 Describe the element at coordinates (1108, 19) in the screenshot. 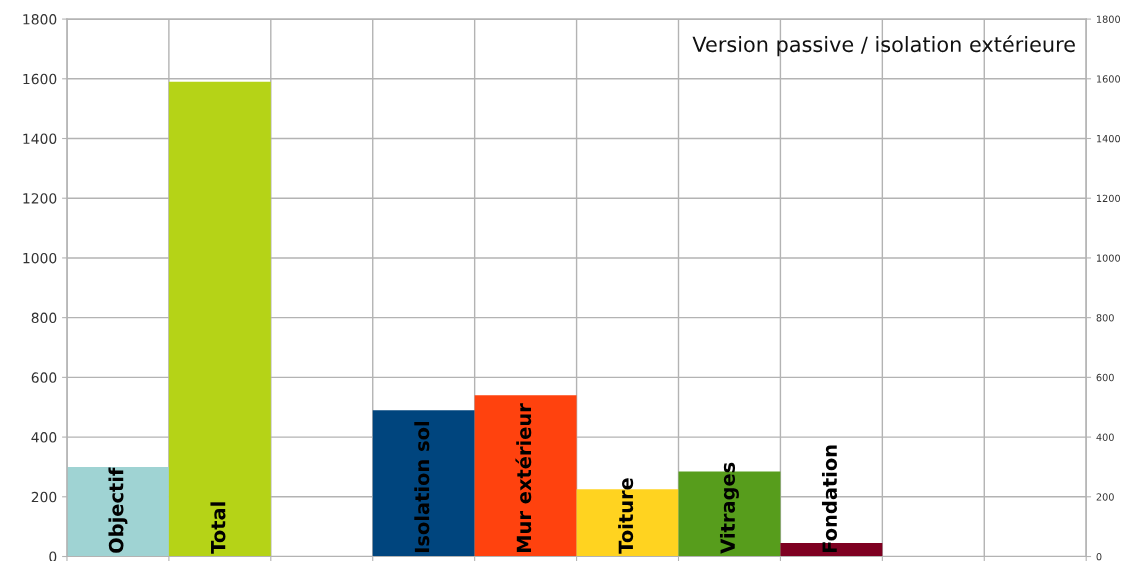

I see `y2-tick-label: 1800` at that location.